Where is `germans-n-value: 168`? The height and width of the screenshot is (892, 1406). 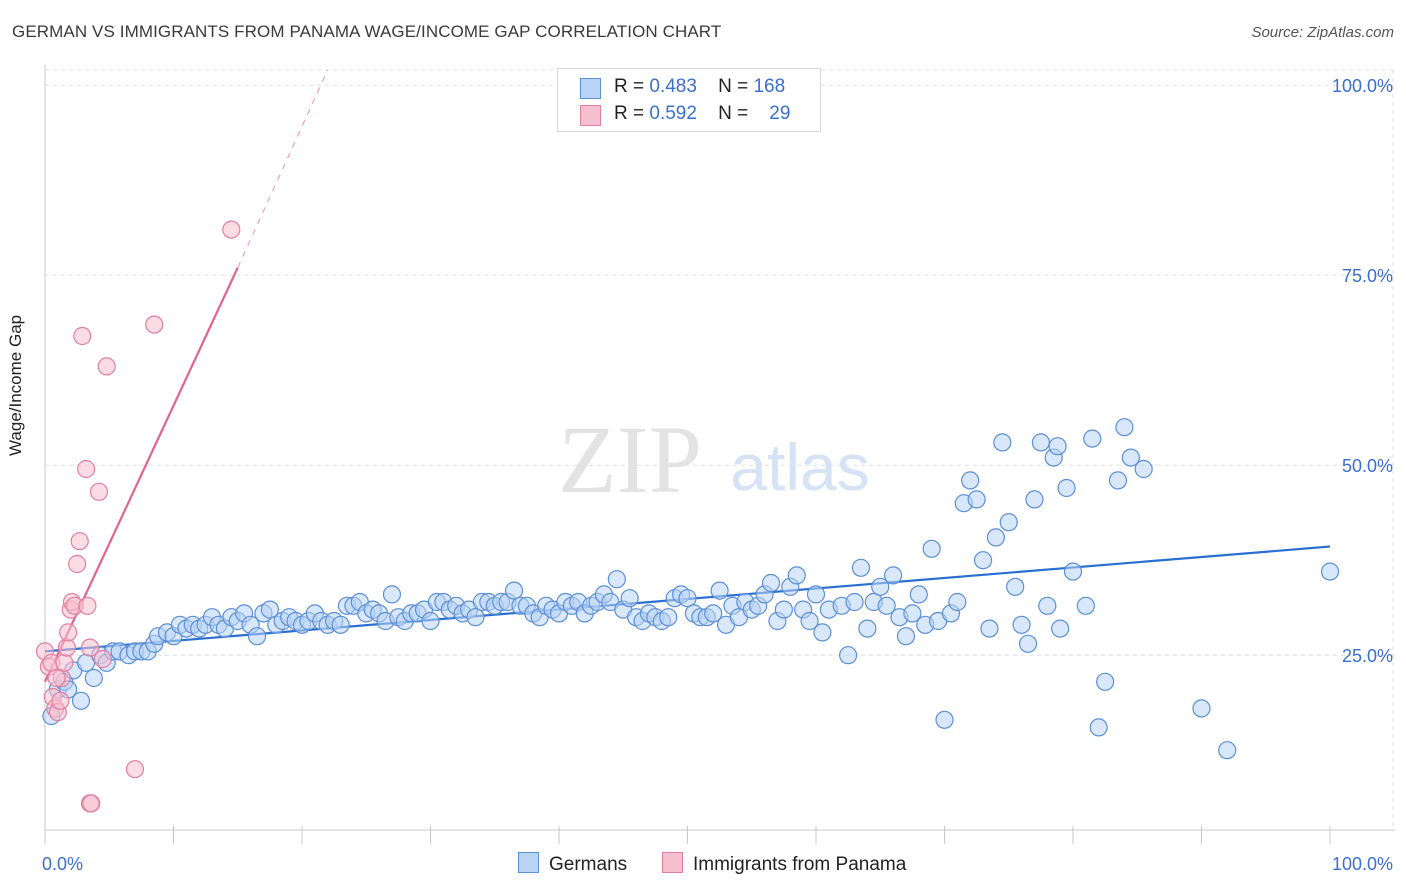
germans-n-value: 168 is located at coordinates (769, 86).